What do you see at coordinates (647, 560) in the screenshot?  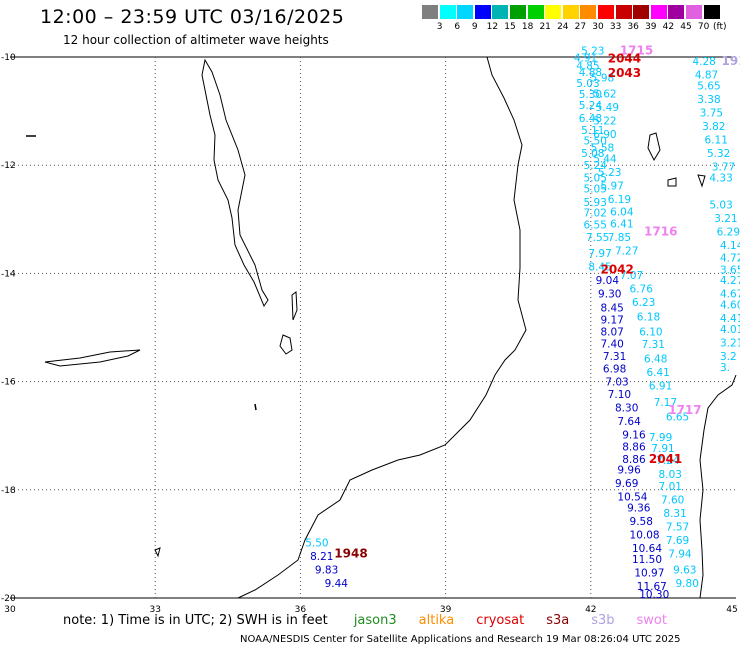 I see `wave-height-value: 11.50` at bounding box center [647, 560].